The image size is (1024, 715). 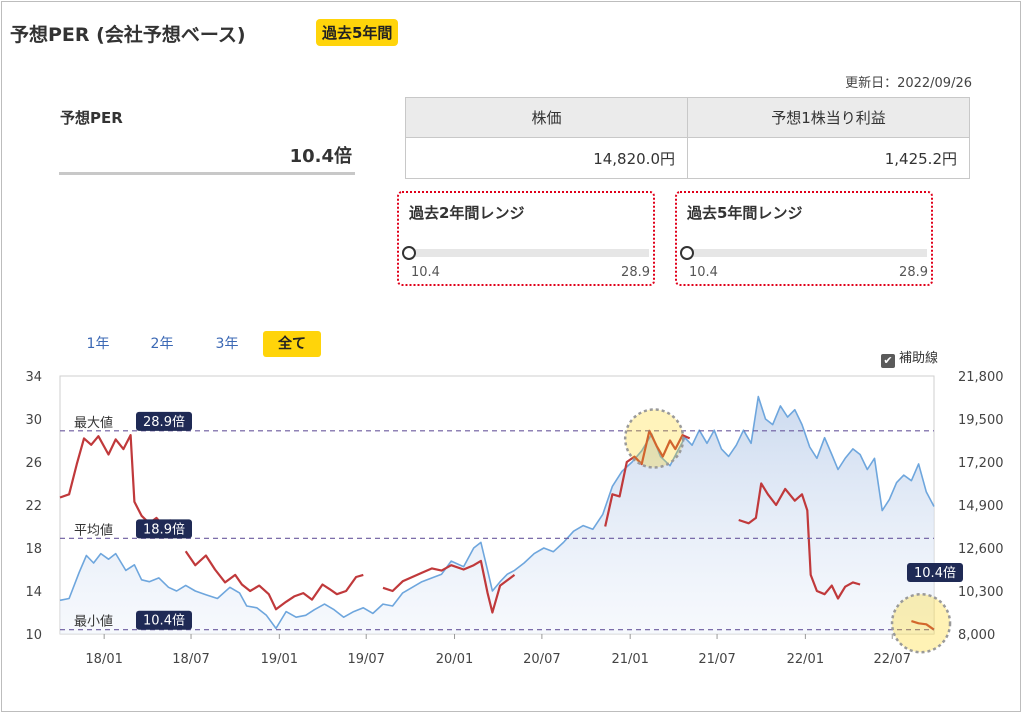 I want to click on y-right-tick: 21,800, so click(x=981, y=377).